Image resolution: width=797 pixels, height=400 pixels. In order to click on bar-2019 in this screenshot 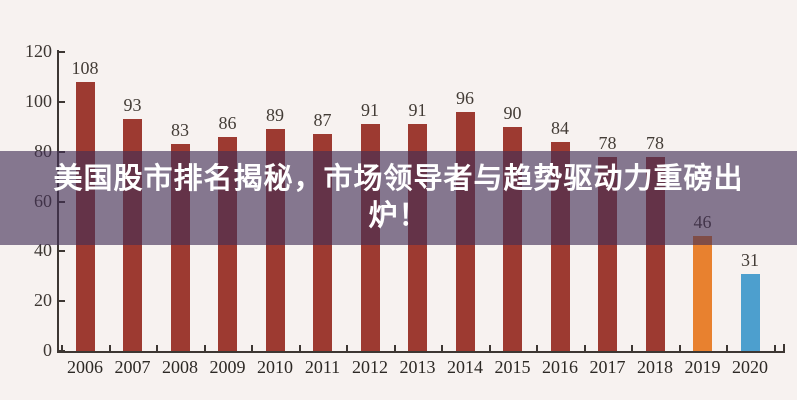, I will do `click(702, 293)`.